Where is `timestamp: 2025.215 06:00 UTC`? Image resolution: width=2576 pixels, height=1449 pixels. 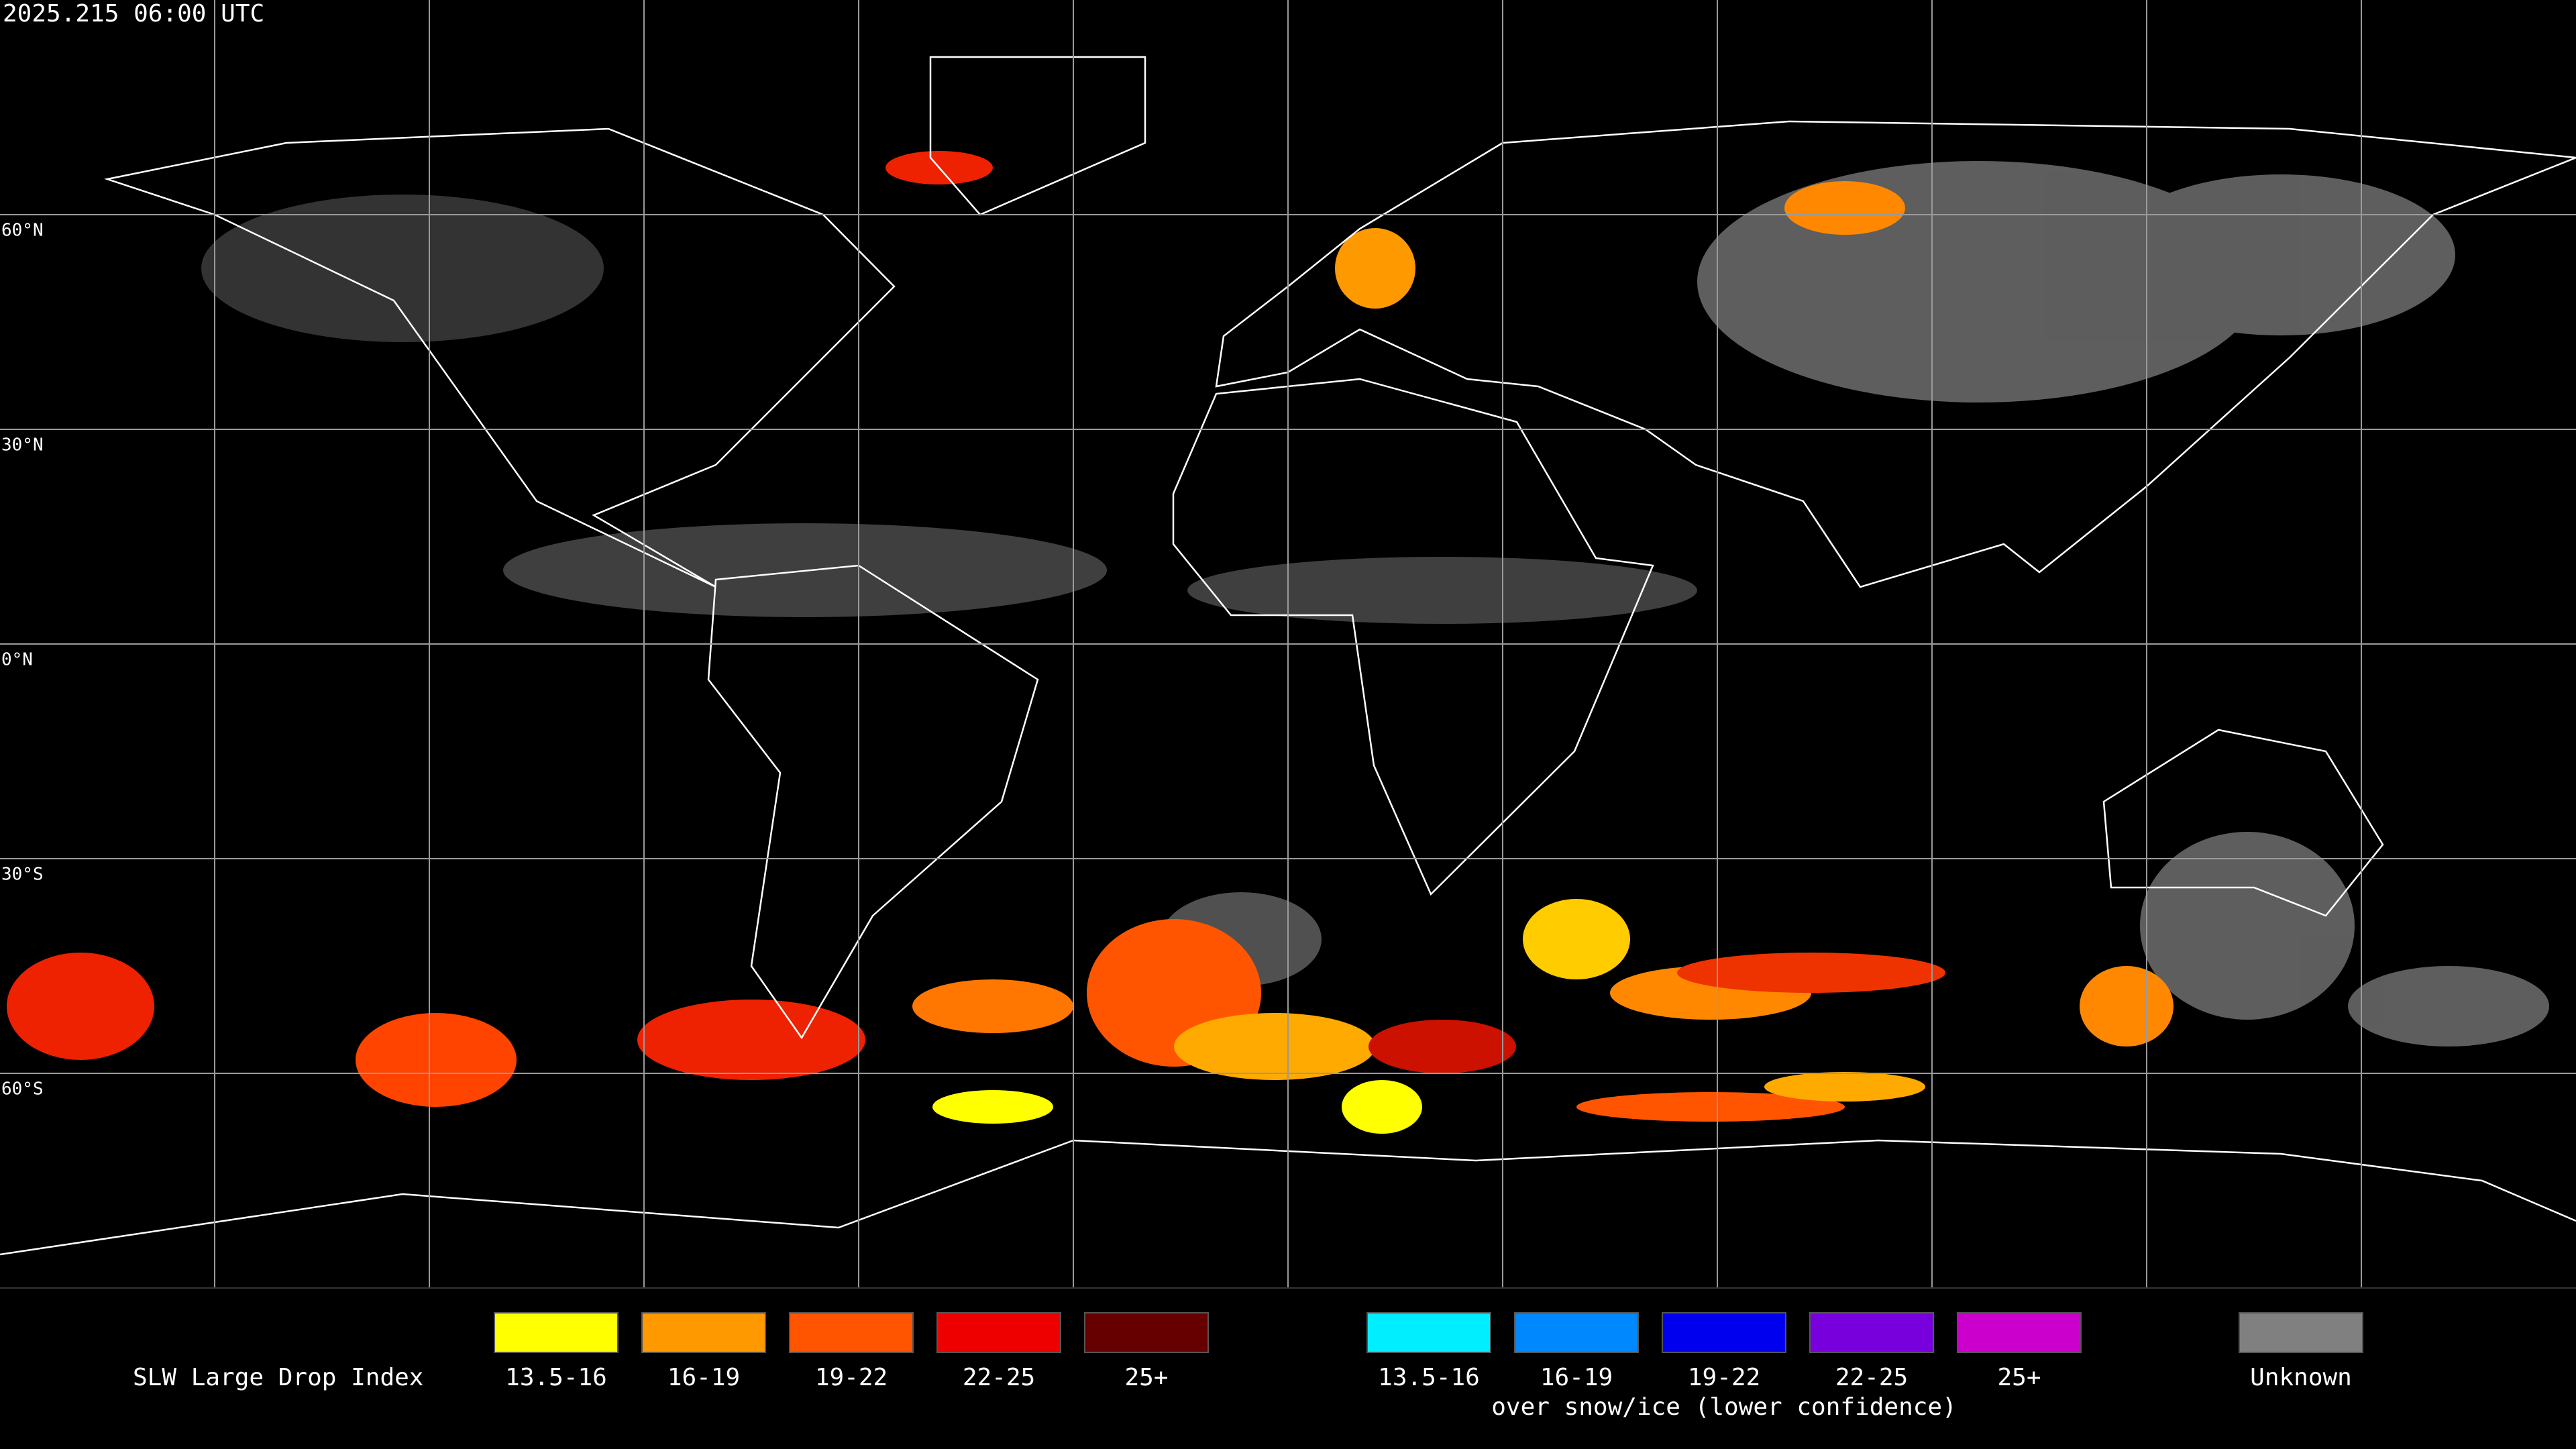
timestamp: 2025.215 06:00 UTC is located at coordinates (133, 14).